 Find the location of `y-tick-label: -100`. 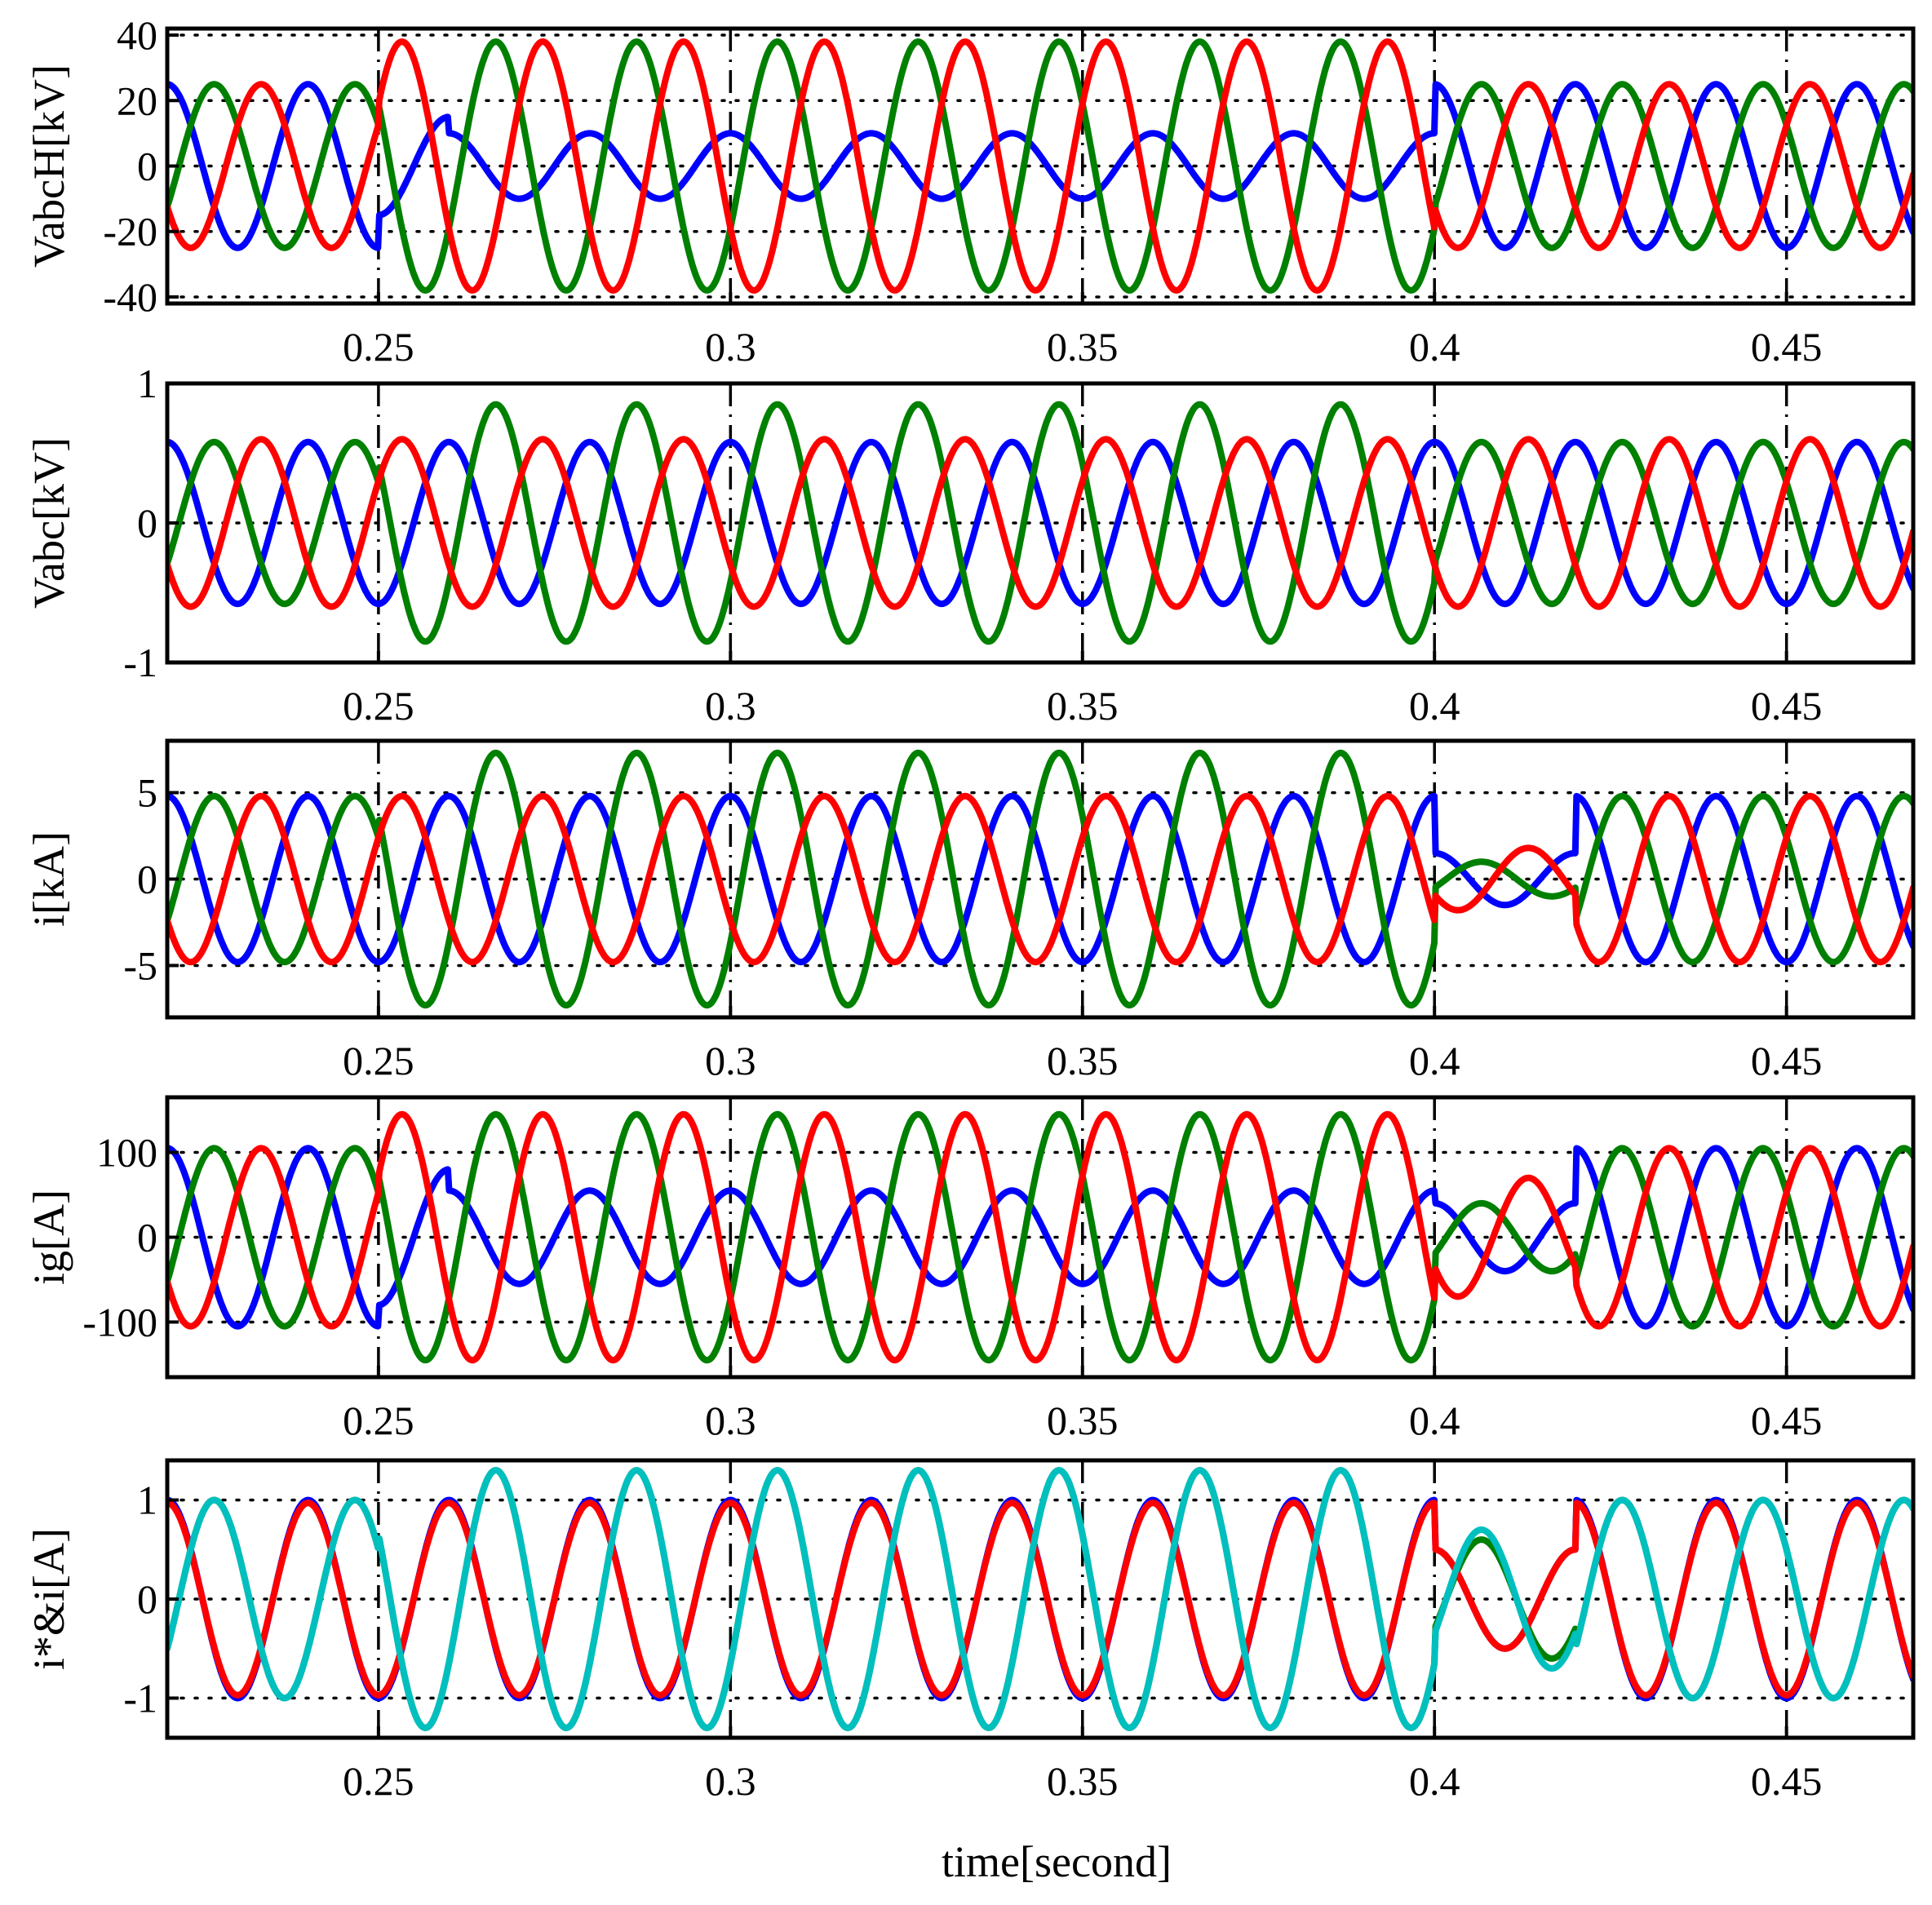

y-tick-label: -100 is located at coordinates (119, 1322).